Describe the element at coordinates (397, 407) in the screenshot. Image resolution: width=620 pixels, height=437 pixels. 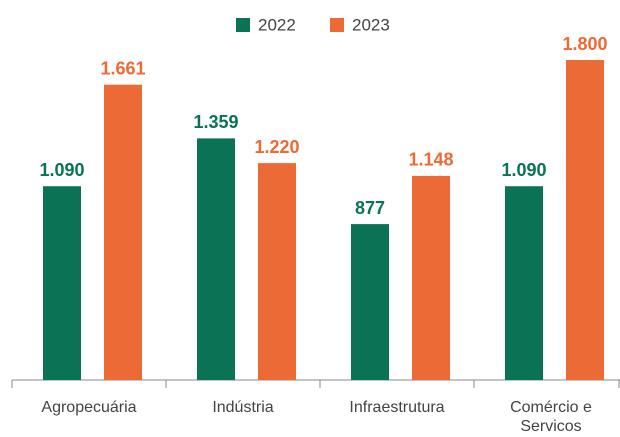
I see `x-tick-label: Infraestrutura` at that location.